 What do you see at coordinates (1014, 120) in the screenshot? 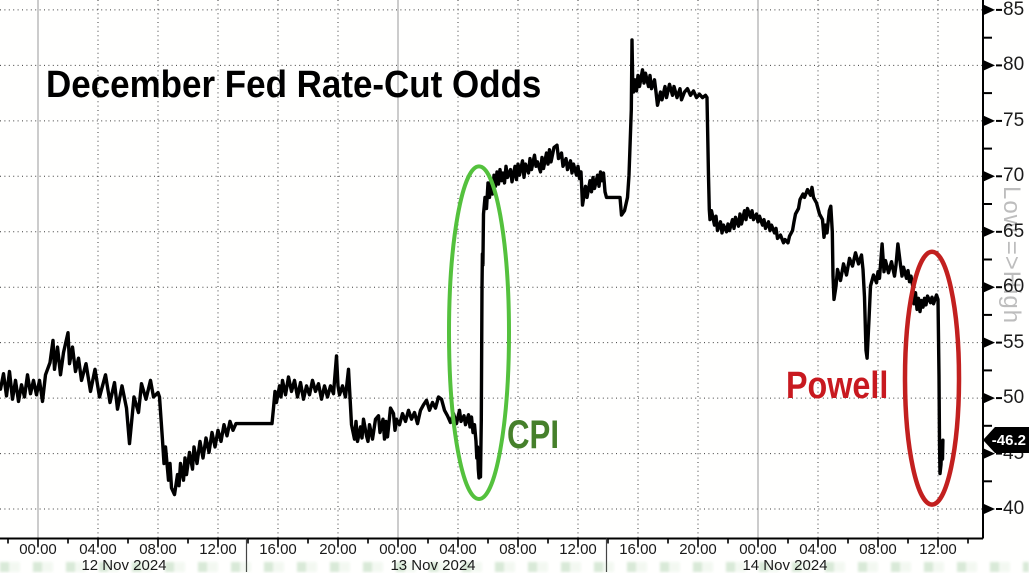
I see `y-tick-label: 75` at bounding box center [1014, 120].